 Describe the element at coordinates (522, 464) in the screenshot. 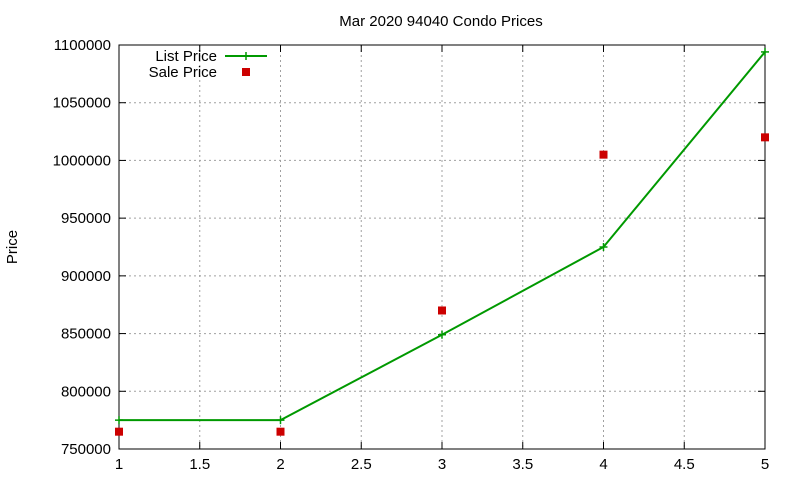

I see `x-tick-label: 3.5` at that location.